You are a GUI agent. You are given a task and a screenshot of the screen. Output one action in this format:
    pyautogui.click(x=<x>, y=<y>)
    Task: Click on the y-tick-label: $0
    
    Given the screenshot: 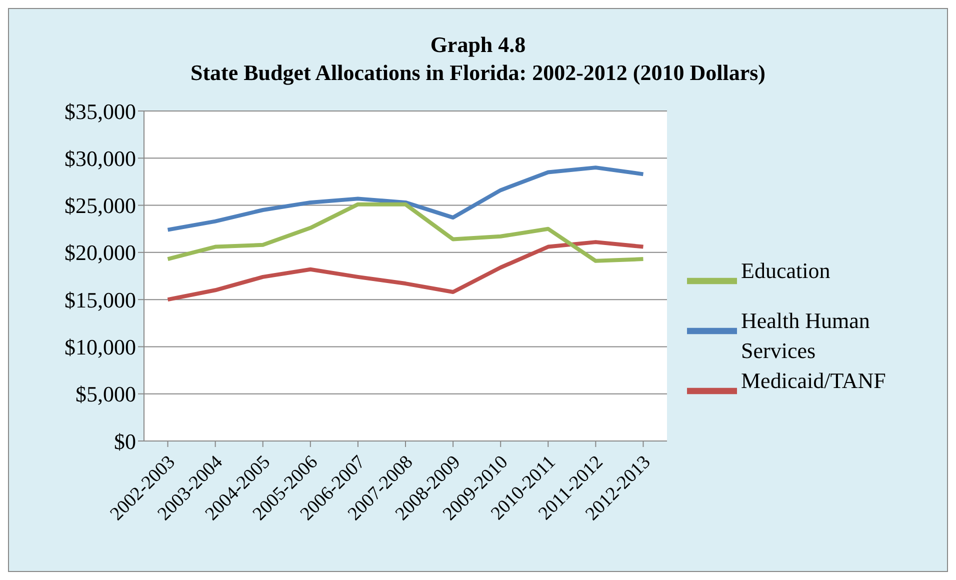 What is the action you would take?
    pyautogui.click(x=125, y=441)
    